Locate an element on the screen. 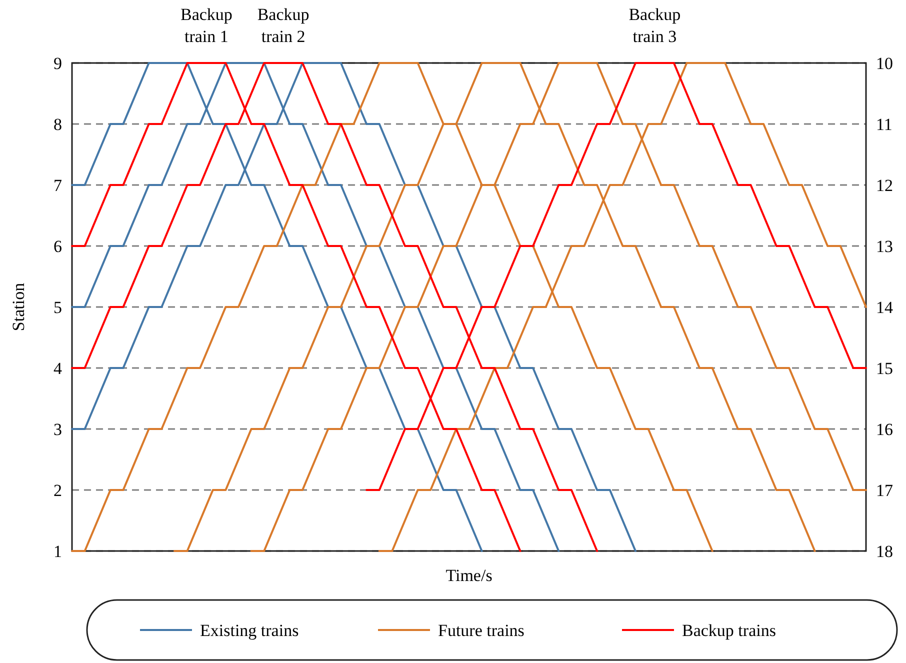  y2-tick-label: 13 is located at coordinates (884, 246).